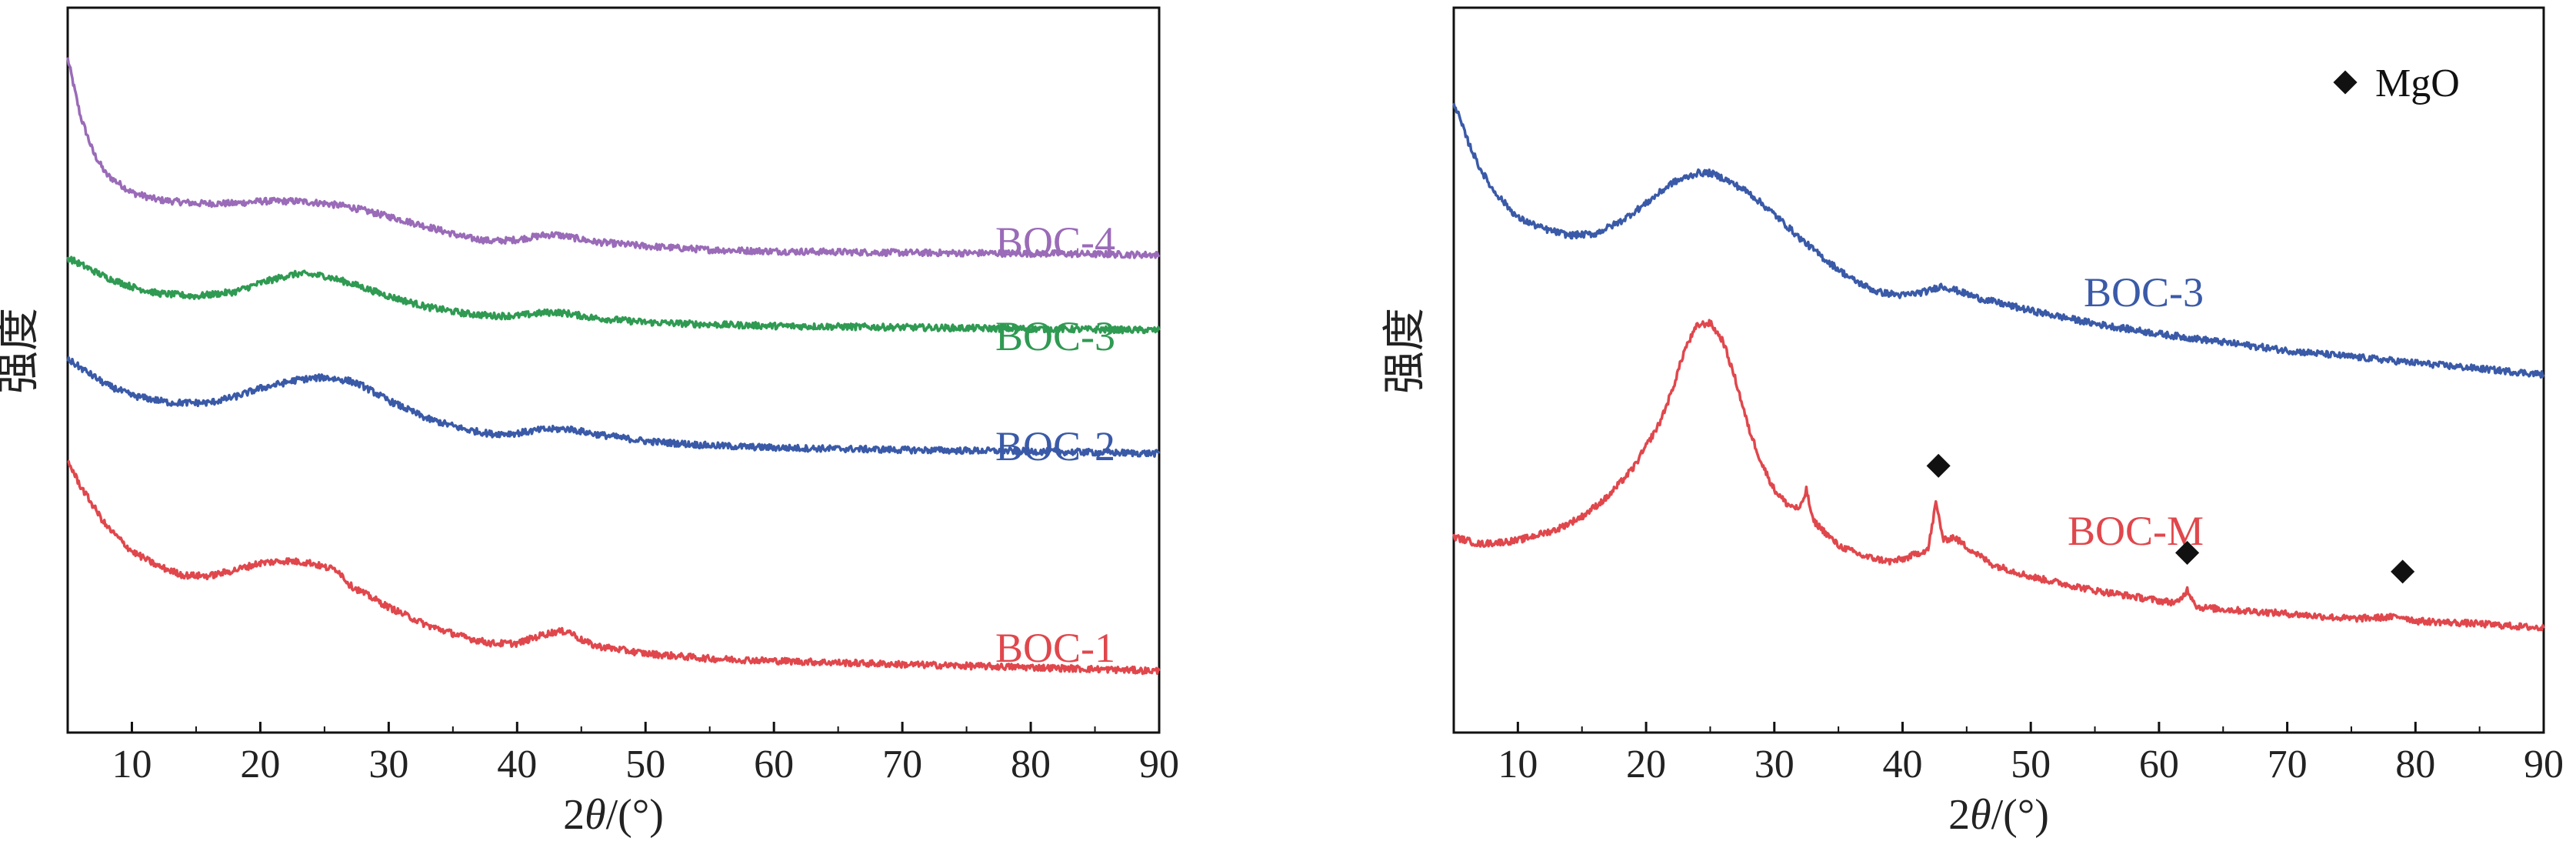 This screenshot has height=858, width=2576. I want to click on series-label-boc-2: BOC-2, so click(1055, 446).